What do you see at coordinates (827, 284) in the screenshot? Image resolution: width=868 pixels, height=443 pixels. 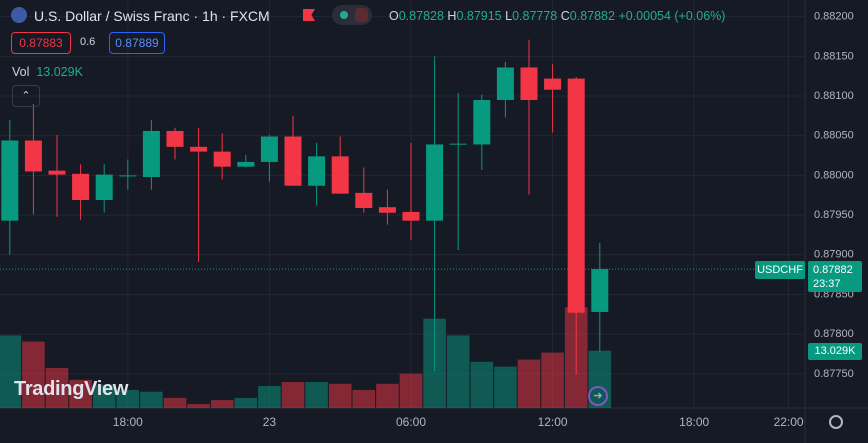 I see `countdown: 23:37` at bounding box center [827, 284].